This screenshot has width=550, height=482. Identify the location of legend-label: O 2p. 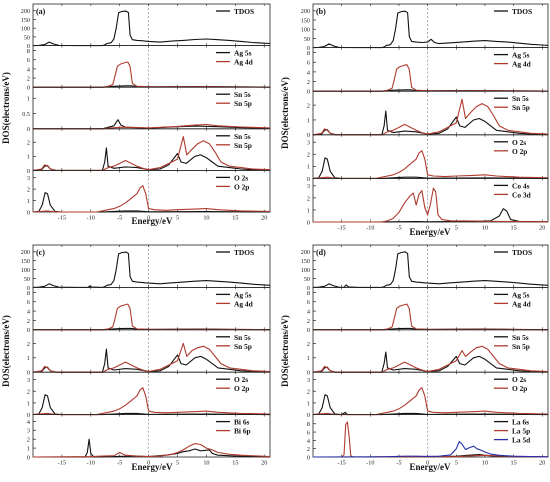
(519, 388).